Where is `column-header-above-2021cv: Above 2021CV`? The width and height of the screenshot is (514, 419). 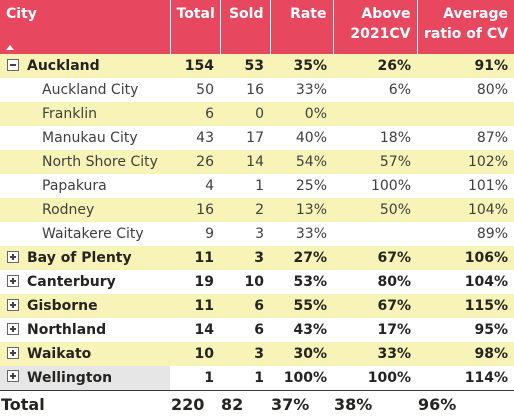
column-header-above-2021cv: Above 2021CV is located at coordinates (374, 27).